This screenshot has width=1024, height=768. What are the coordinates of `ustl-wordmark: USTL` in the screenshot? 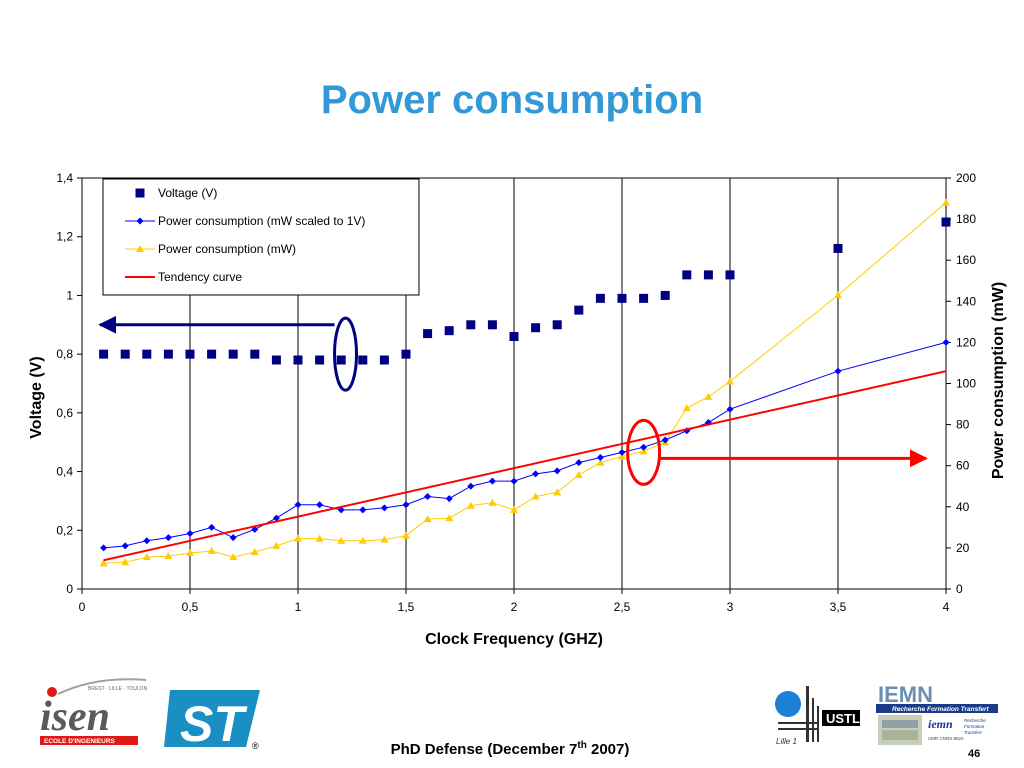 It's located at (843, 718).